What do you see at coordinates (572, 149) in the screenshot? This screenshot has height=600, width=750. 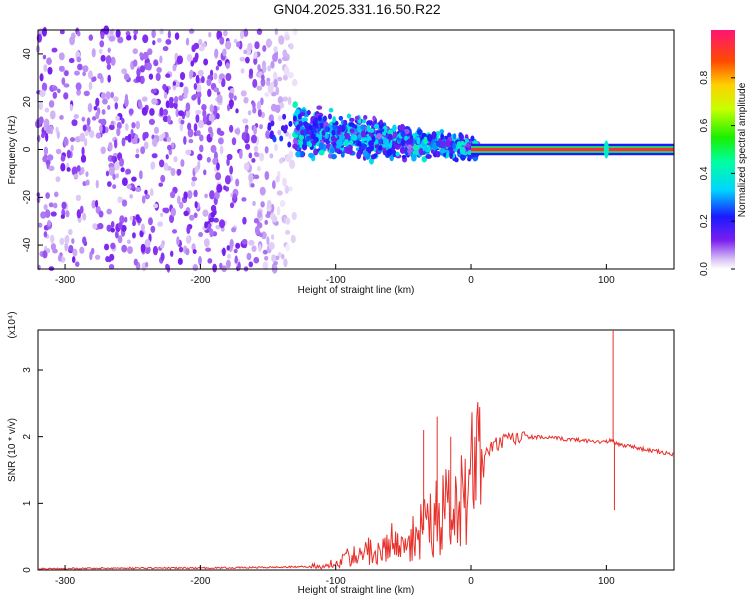 I see `carrier-line-band` at bounding box center [572, 149].